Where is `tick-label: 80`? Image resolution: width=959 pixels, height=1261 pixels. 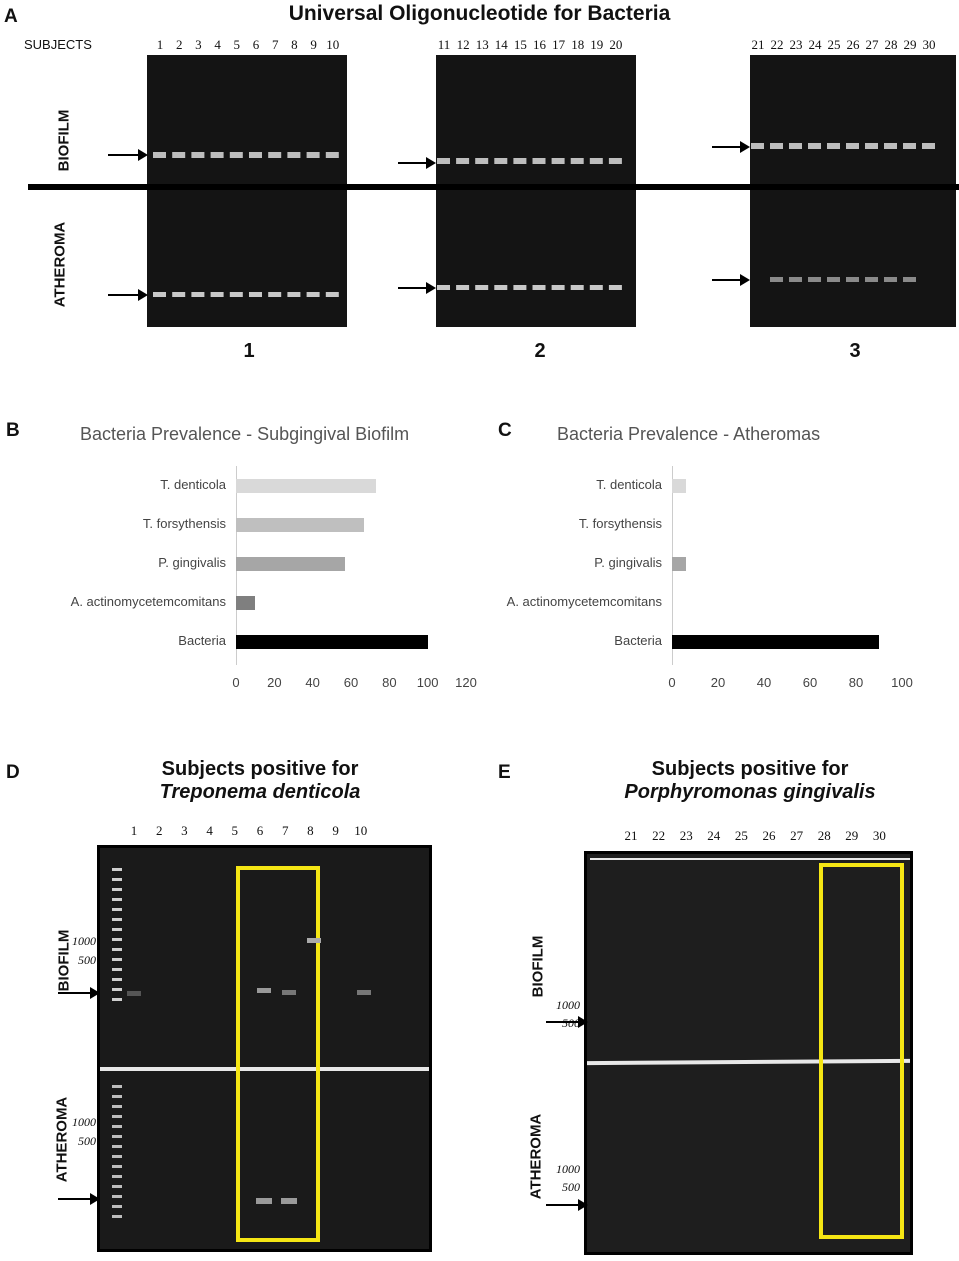
tick-label: 80 is located at coordinates (389, 682).